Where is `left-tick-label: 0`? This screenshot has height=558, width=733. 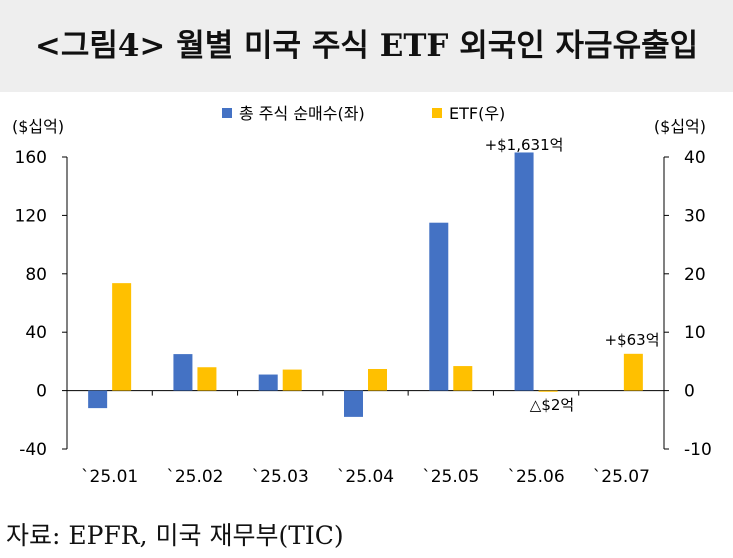
left-tick-label: 0 is located at coordinates (41, 392).